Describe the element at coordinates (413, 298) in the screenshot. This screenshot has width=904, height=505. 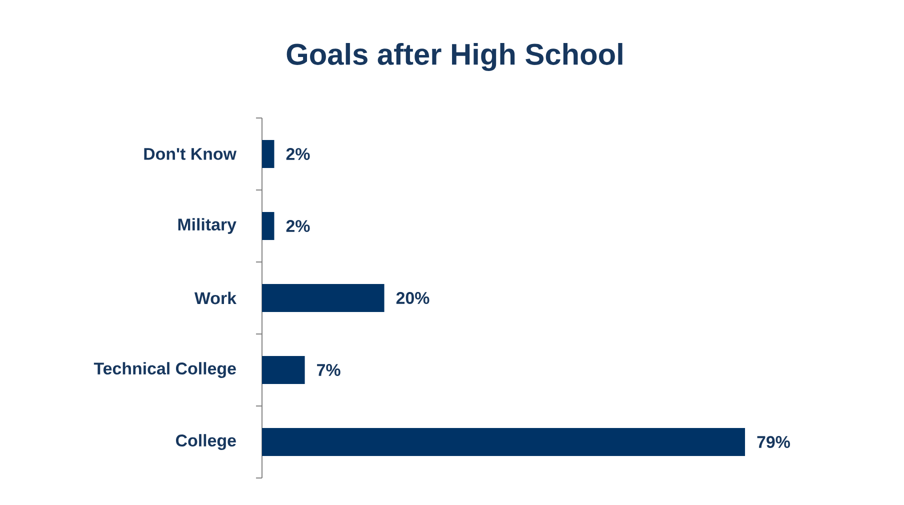
I see `data-label: 20%` at that location.